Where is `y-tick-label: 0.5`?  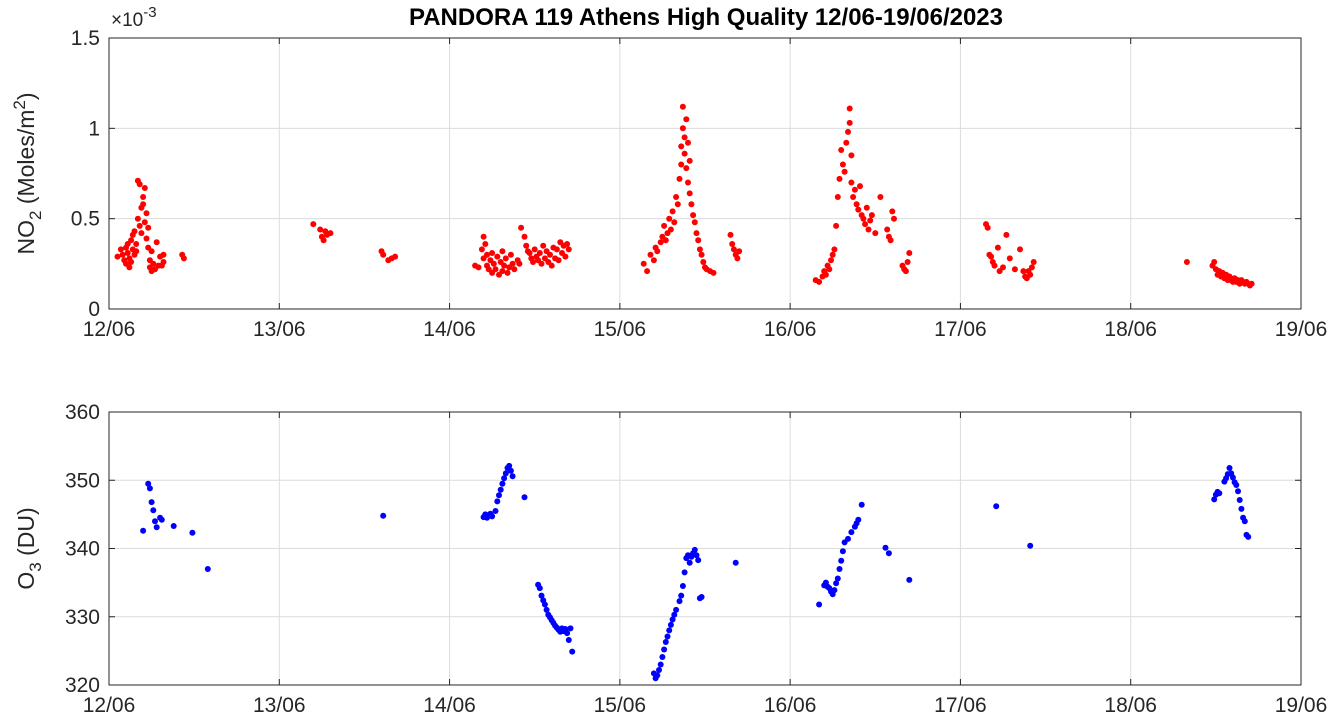
y-tick-label: 0.5 is located at coordinates (85, 219).